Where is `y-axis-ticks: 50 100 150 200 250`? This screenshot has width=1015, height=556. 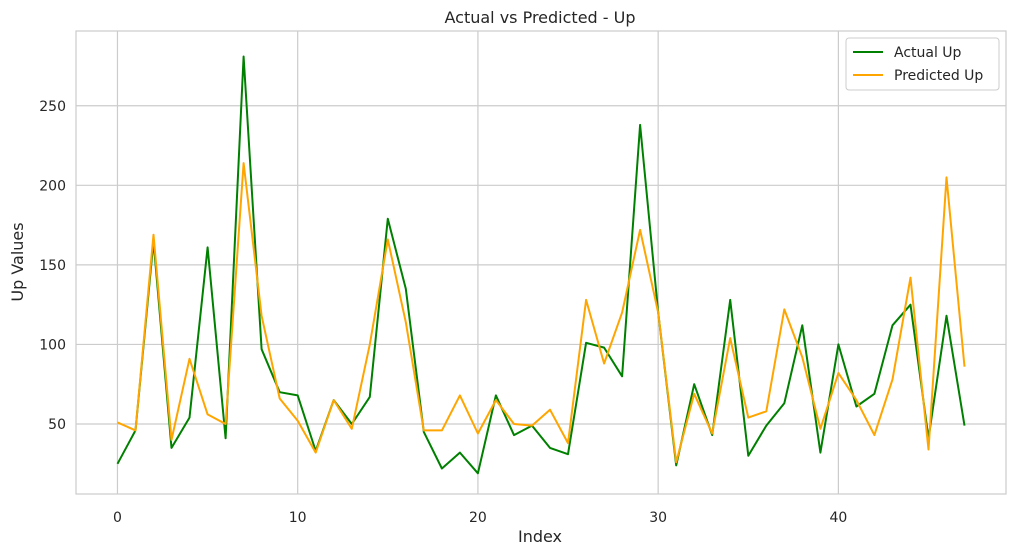
y-axis-ticks: 50 100 150 200 250 is located at coordinates (52, 266).